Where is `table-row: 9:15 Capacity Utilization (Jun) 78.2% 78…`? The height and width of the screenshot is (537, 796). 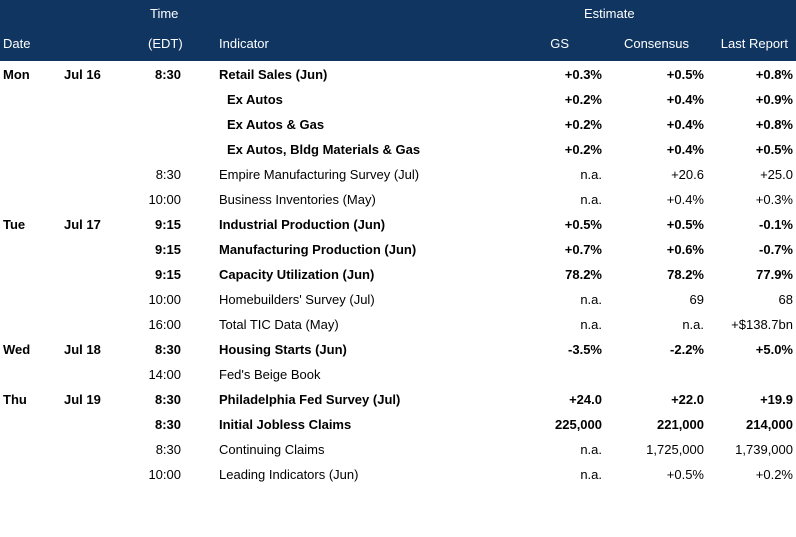
table-row: 9:15 Capacity Utilization (Jun) 78.2% 78… is located at coordinates (398, 274).